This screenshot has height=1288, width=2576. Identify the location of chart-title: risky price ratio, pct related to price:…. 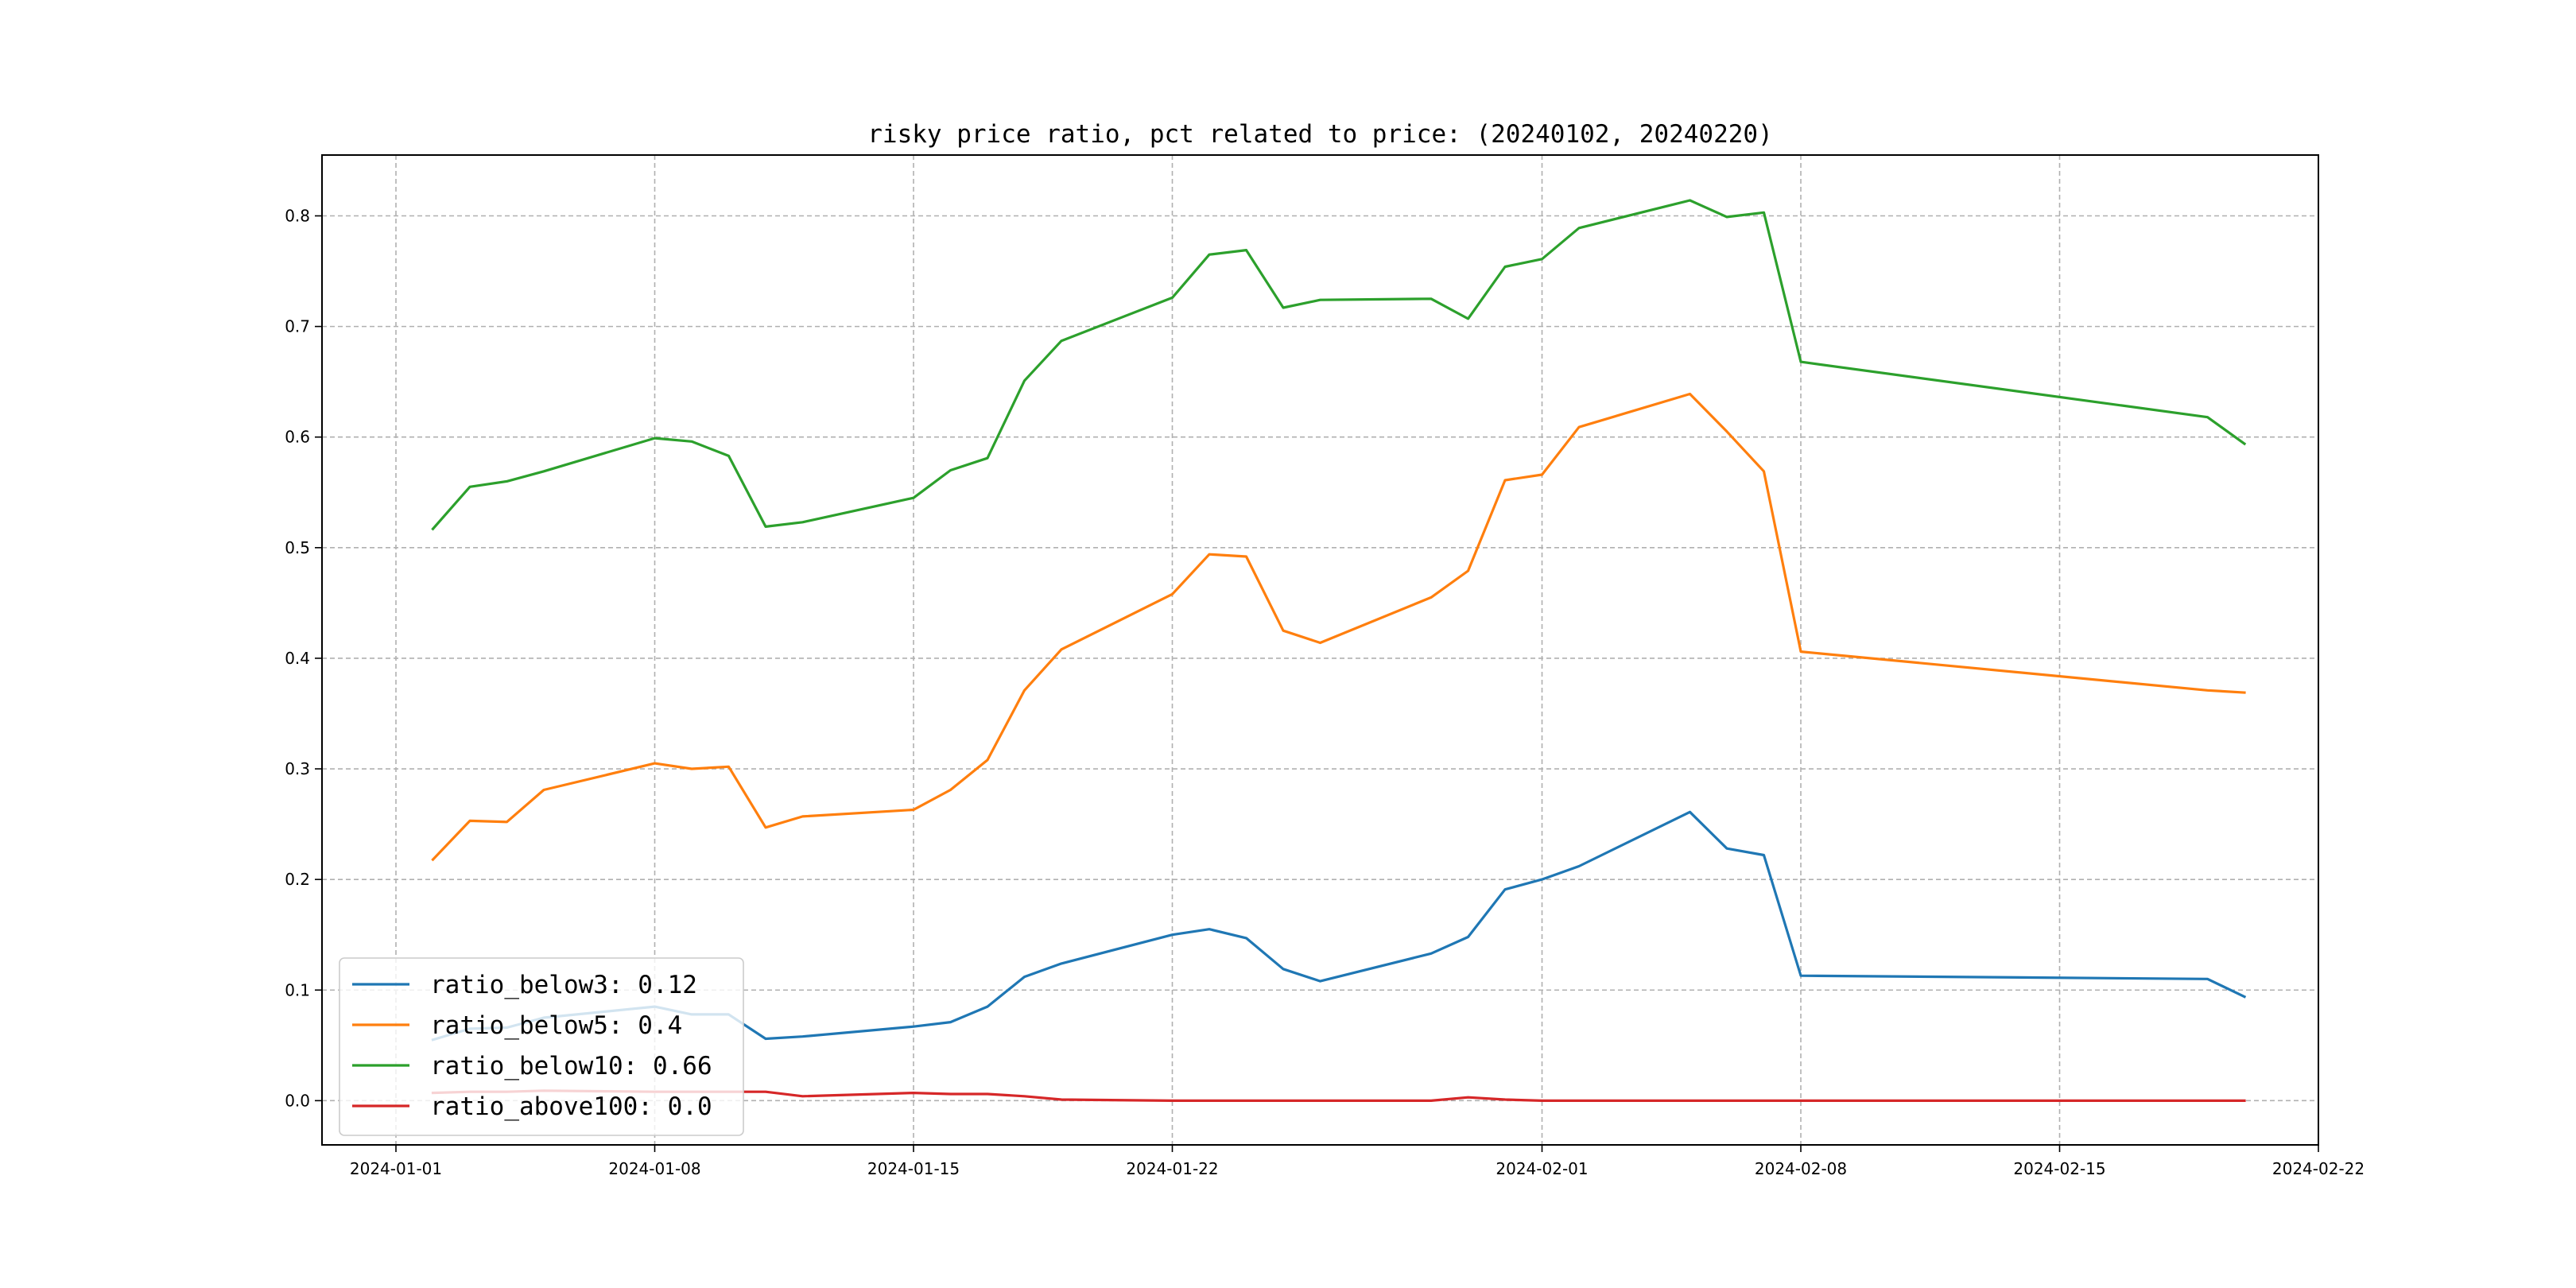
(1320, 135).